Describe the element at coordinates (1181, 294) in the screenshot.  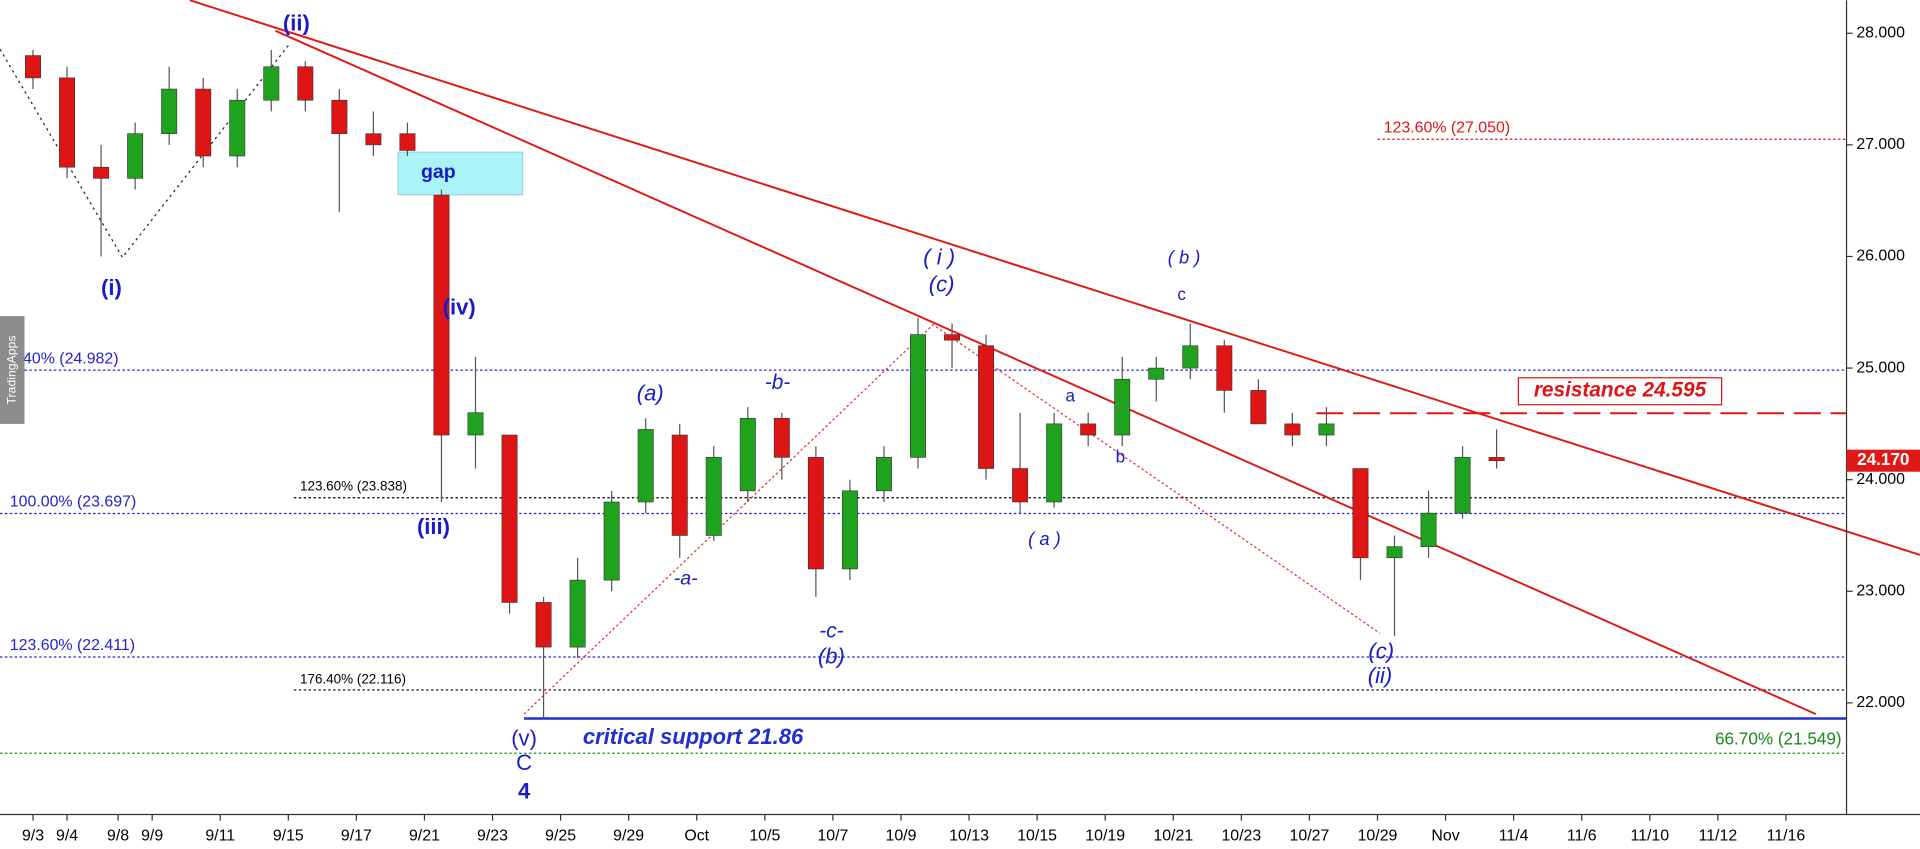
I see `wave-label: c` at that location.